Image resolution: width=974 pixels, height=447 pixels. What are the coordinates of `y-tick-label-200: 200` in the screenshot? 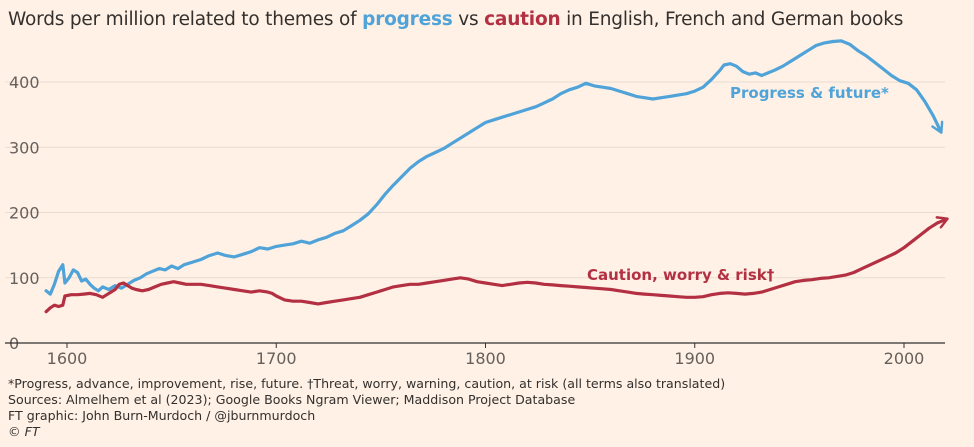 It's located at (24, 213).